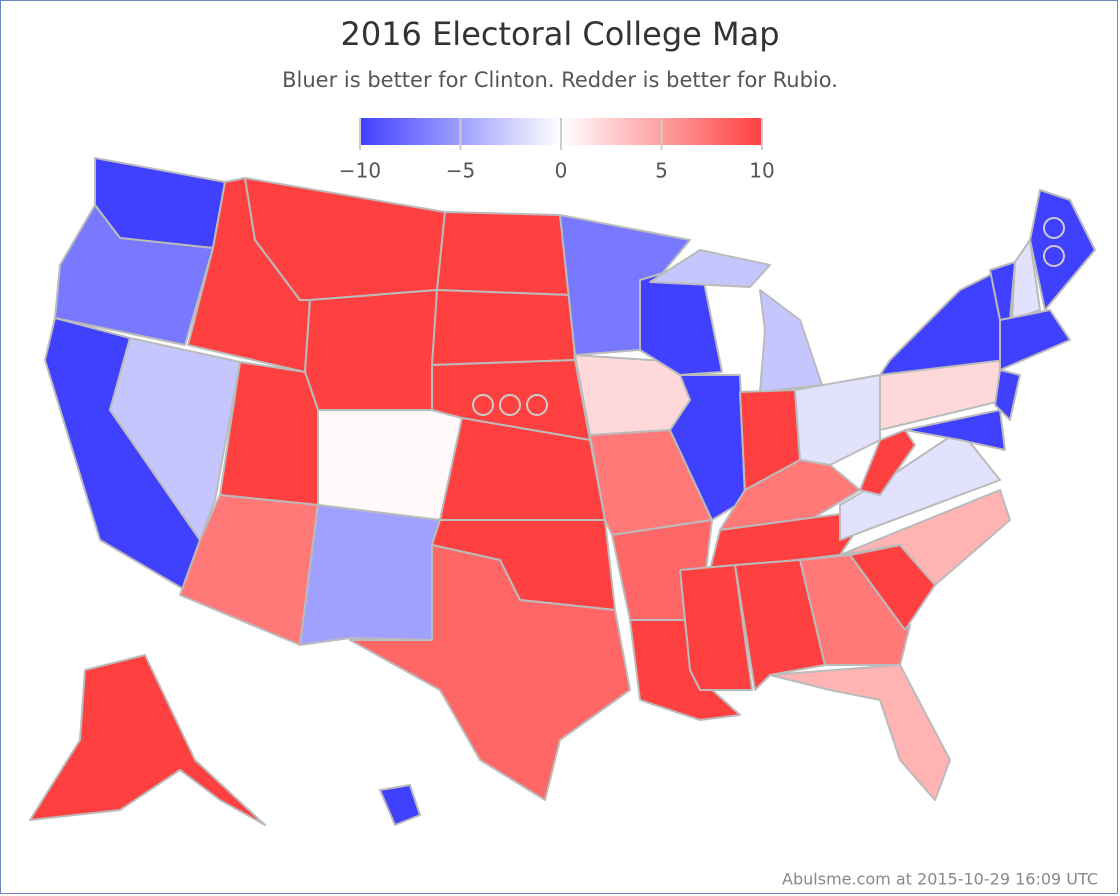  Describe the element at coordinates (561, 171) in the screenshot. I see `colorbar-tick-label: 0` at that location.